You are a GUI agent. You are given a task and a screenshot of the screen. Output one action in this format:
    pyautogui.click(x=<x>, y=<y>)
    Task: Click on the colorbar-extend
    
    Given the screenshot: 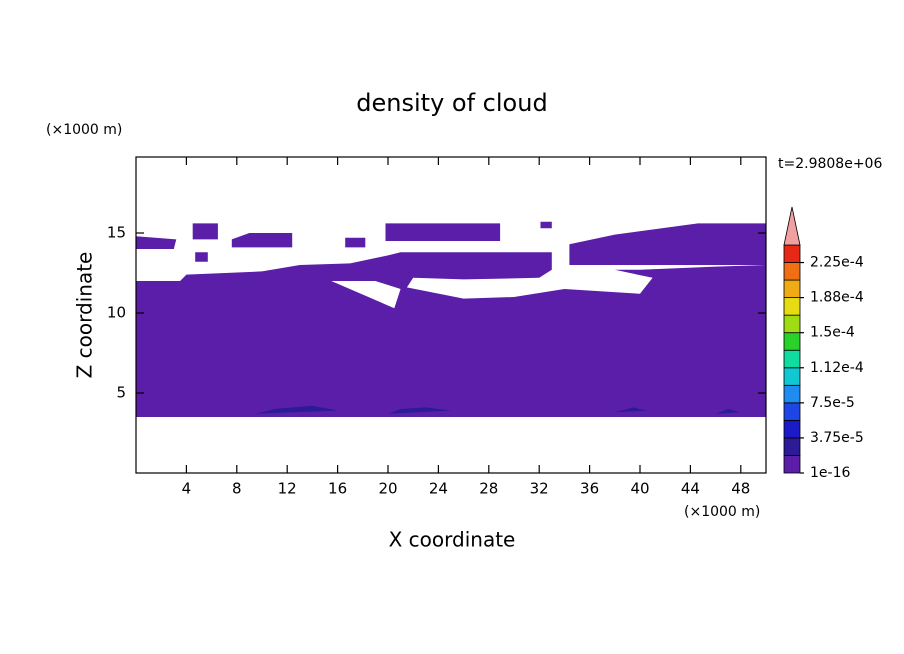 What is the action you would take?
    pyautogui.click(x=792, y=226)
    